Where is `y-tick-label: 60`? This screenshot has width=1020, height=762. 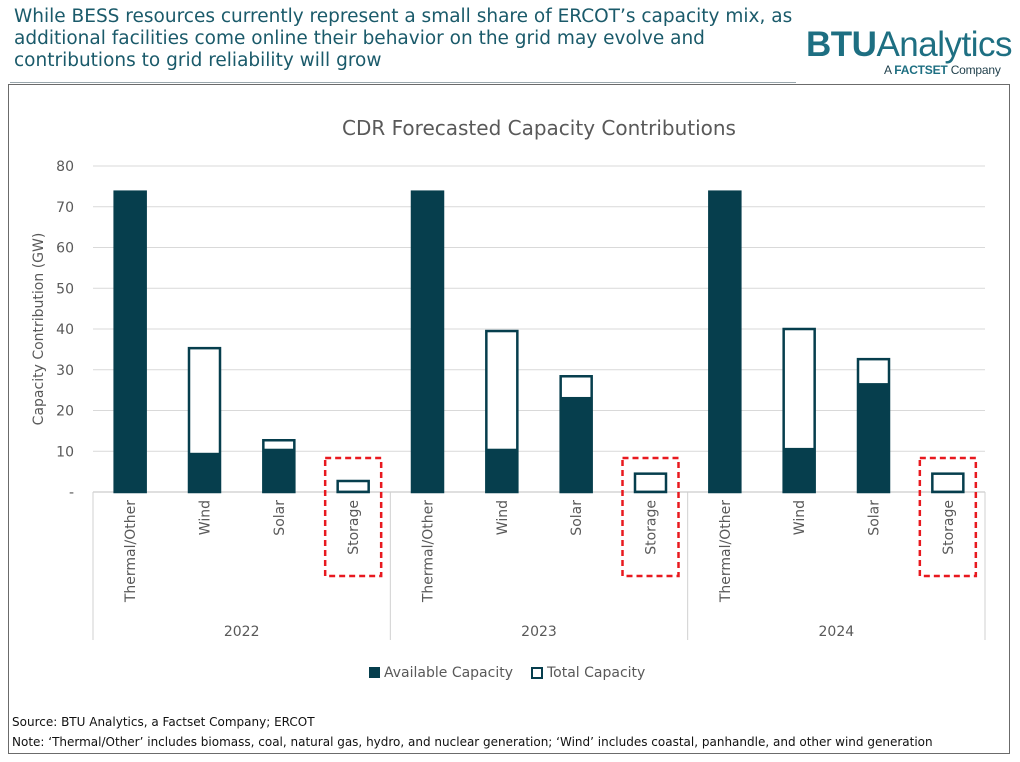
y-tick-label: 60 is located at coordinates (65, 249).